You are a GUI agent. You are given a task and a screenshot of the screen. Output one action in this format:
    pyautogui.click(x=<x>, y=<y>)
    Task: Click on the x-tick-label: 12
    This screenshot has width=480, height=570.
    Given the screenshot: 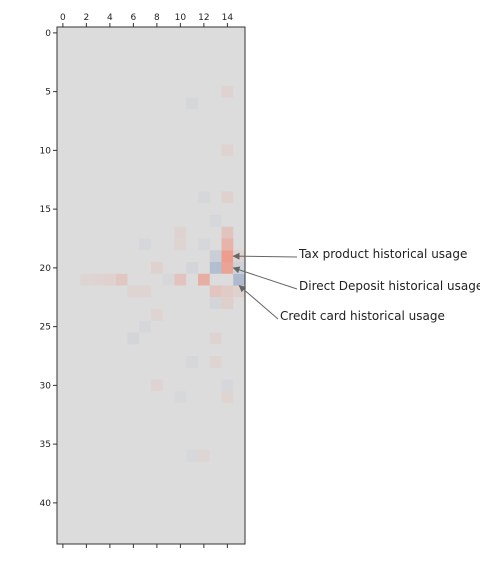 What is the action you would take?
    pyautogui.click(x=203, y=18)
    